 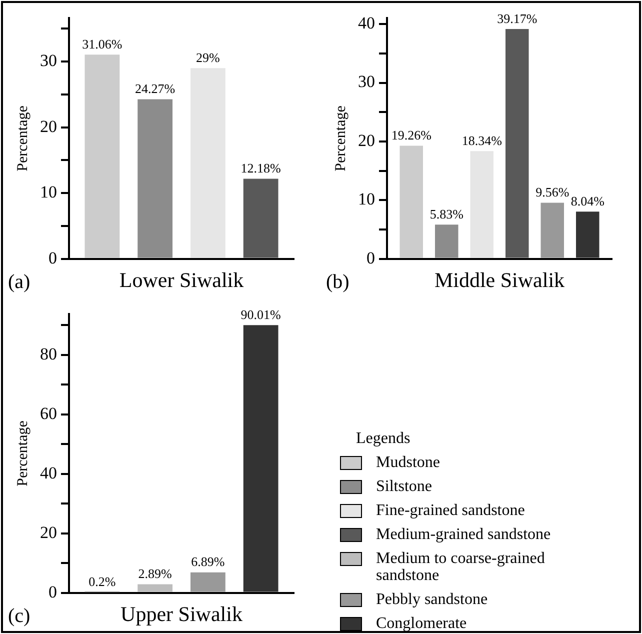 I want to click on text: (b), so click(x=338, y=282).